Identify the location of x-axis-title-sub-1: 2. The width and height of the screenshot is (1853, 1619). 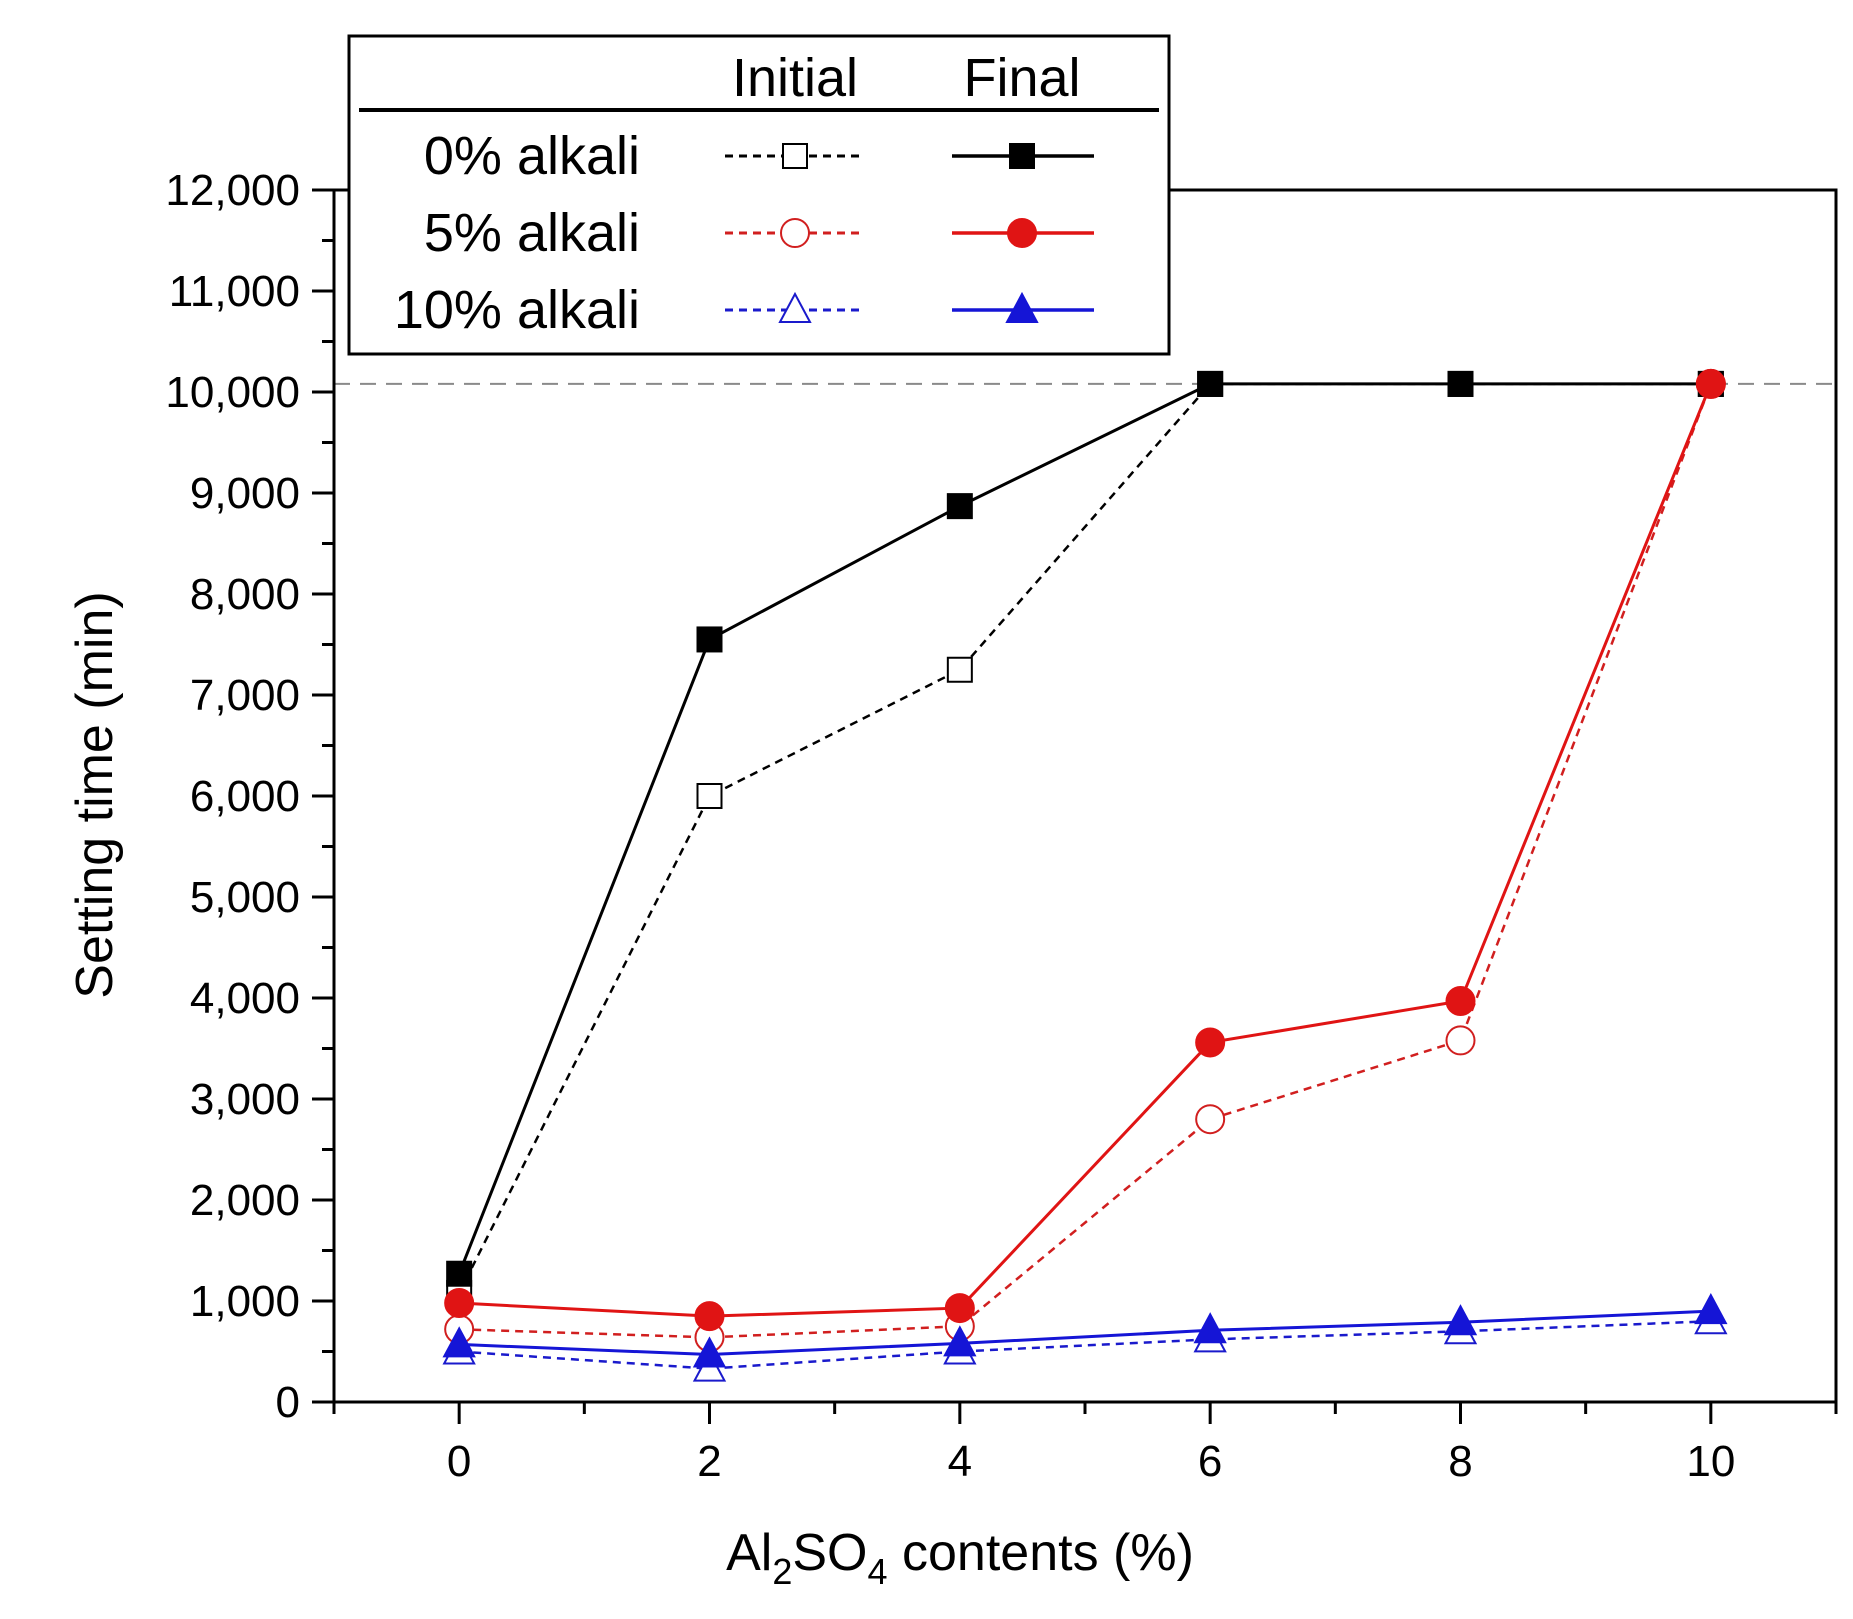
(782, 1571).